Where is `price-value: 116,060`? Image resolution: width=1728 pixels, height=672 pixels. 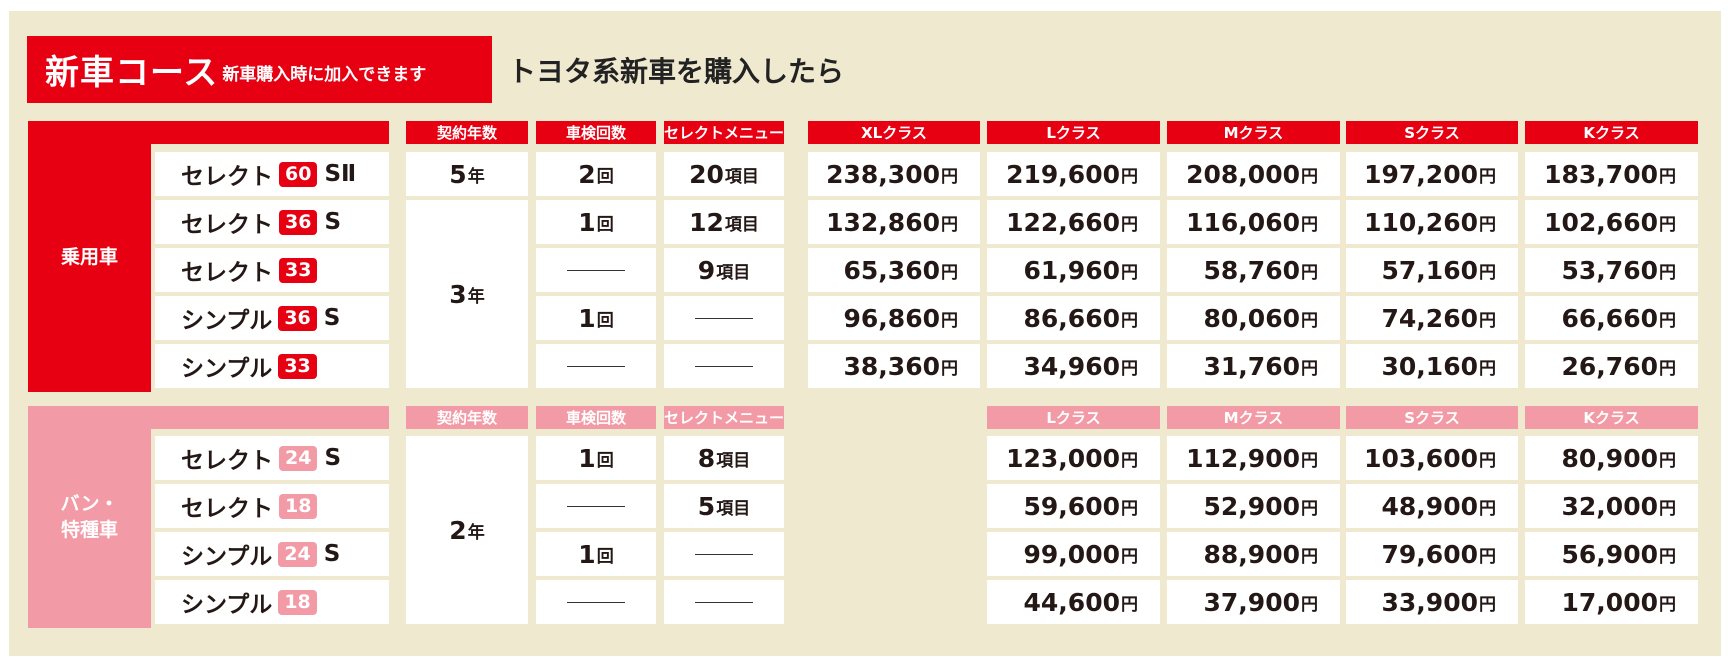
price-value: 116,060 is located at coordinates (1243, 222).